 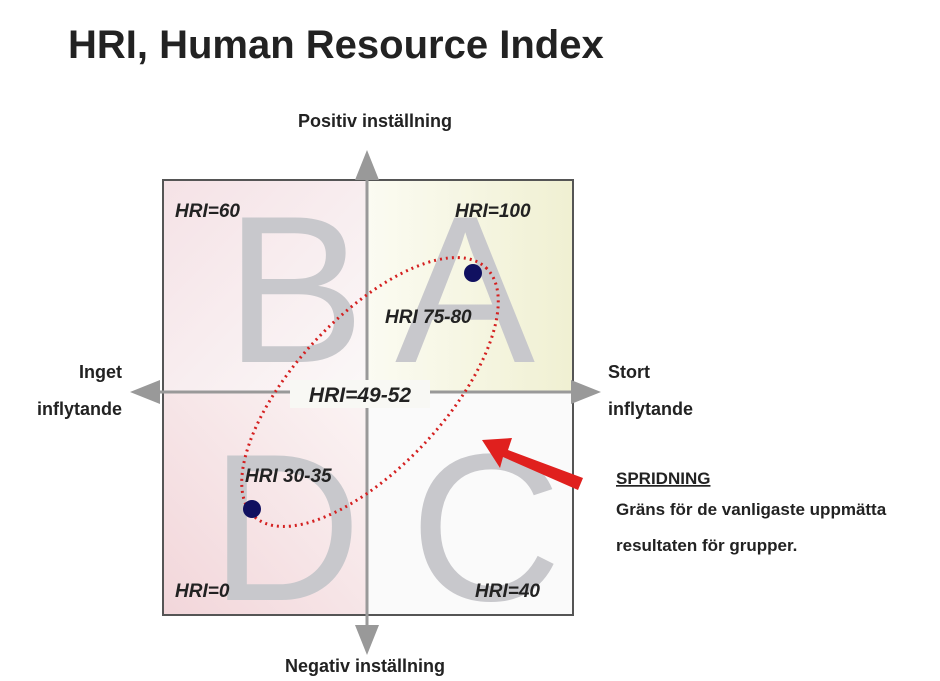 I want to click on spread-ellipse, so click(x=370, y=392).